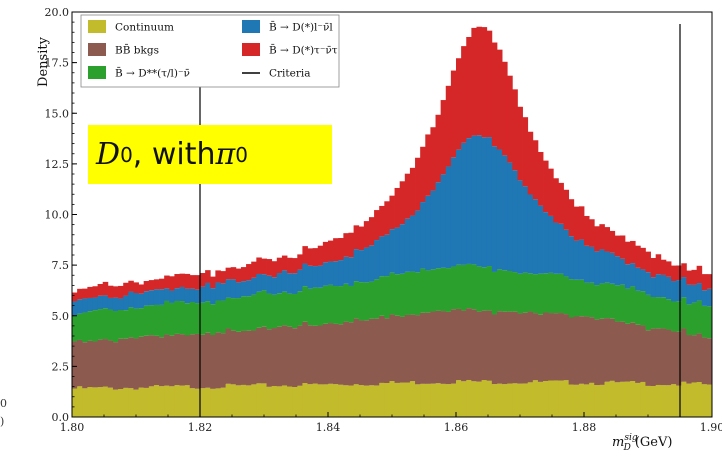  What do you see at coordinates (152, 73) in the screenshot?
I see `legend-label: B̄ → D**(τ/l)⁻ν̄` at bounding box center [152, 73].